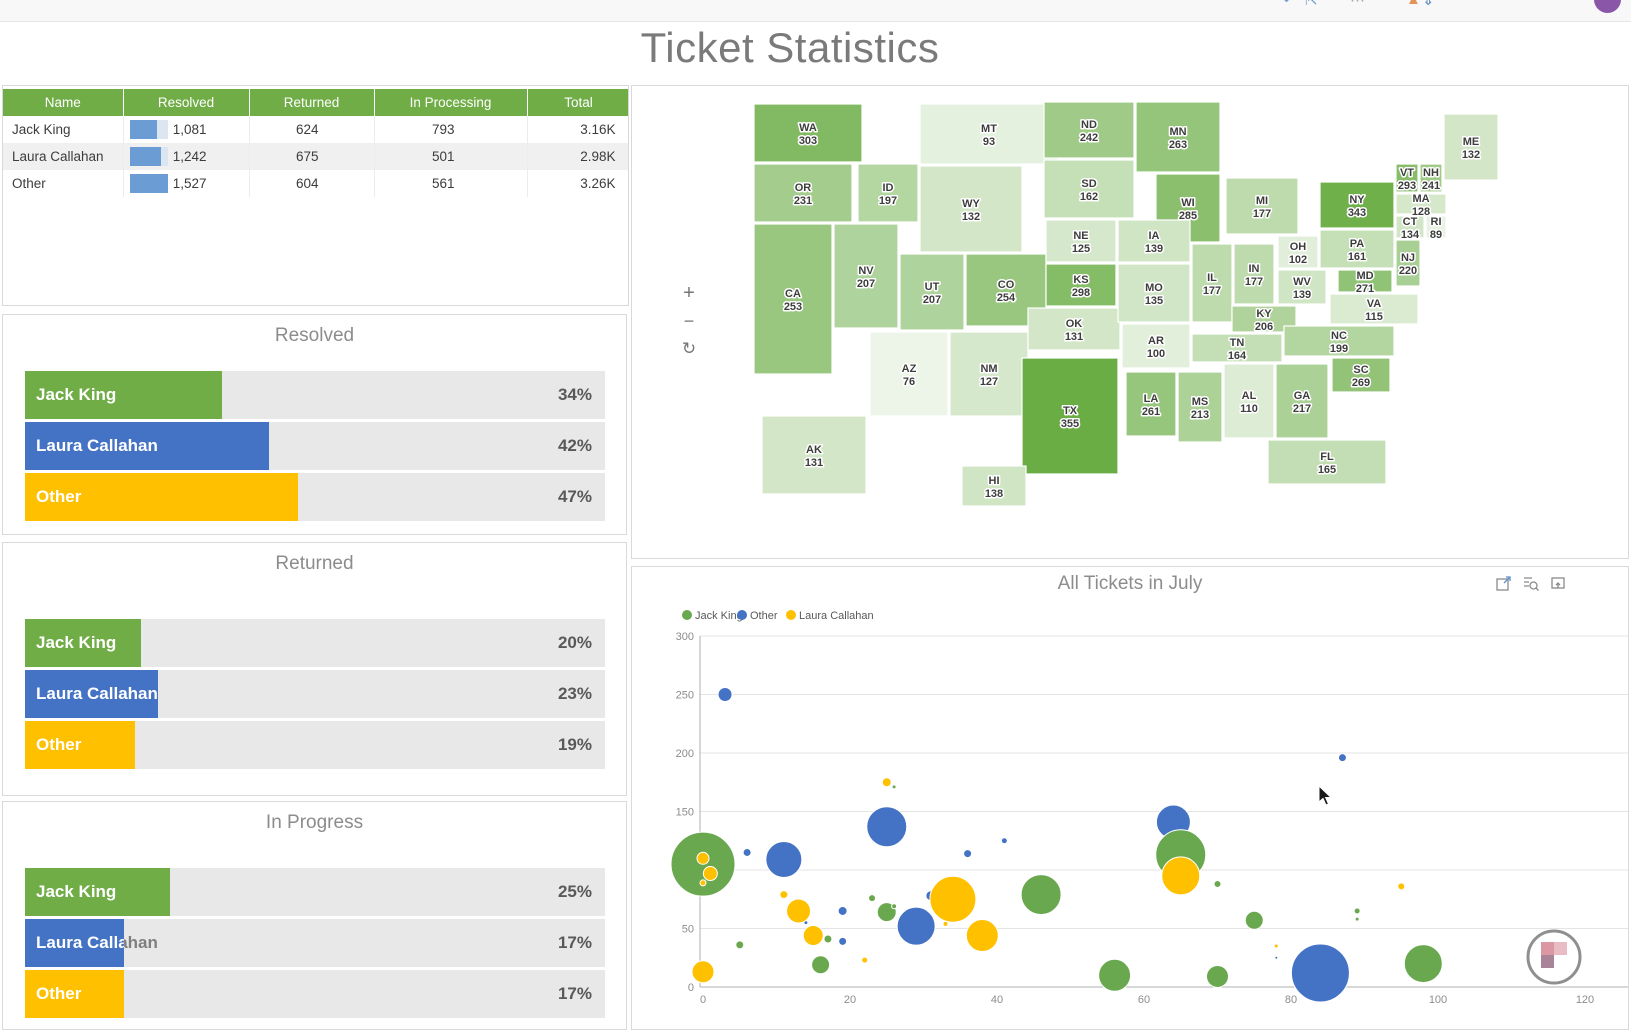  I want to click on percent-bar-row: OtherOther17%, so click(315, 994).